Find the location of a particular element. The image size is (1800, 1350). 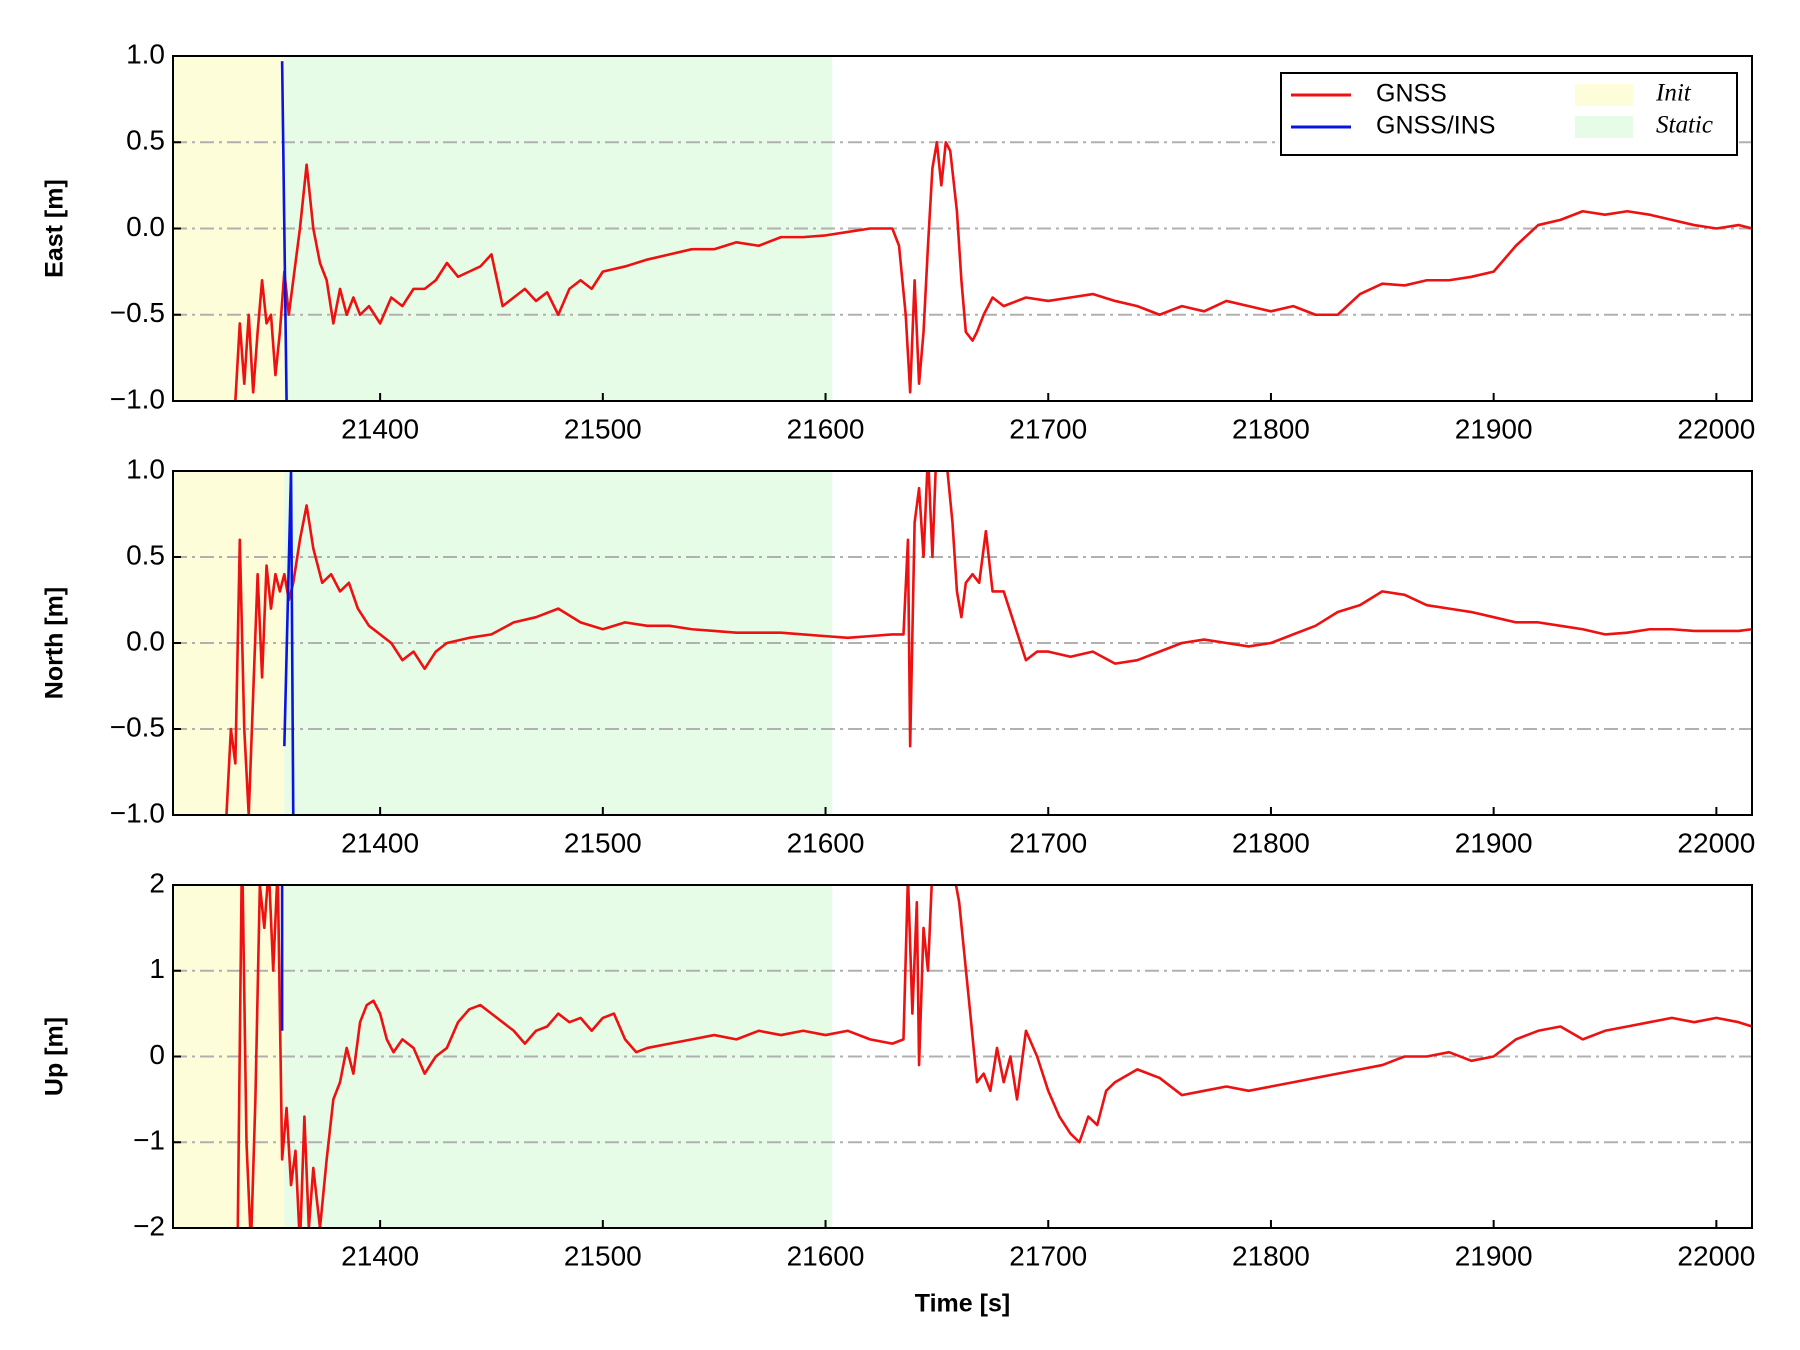

y-tick-label: −2 is located at coordinates (149, 1225).